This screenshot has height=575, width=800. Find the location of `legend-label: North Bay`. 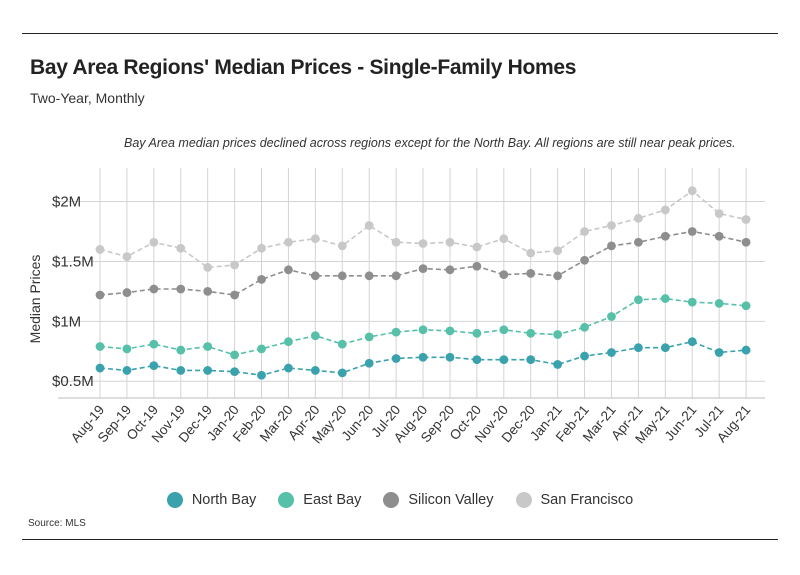

legend-label: North Bay is located at coordinates (224, 500).